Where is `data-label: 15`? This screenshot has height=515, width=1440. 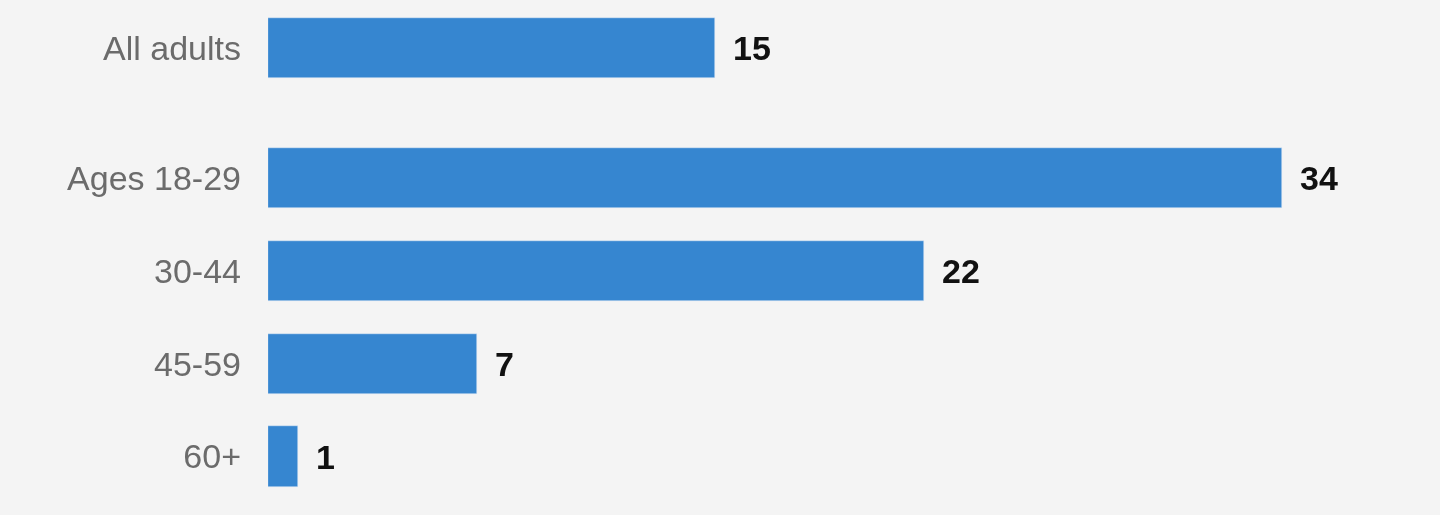 data-label: 15 is located at coordinates (752, 48).